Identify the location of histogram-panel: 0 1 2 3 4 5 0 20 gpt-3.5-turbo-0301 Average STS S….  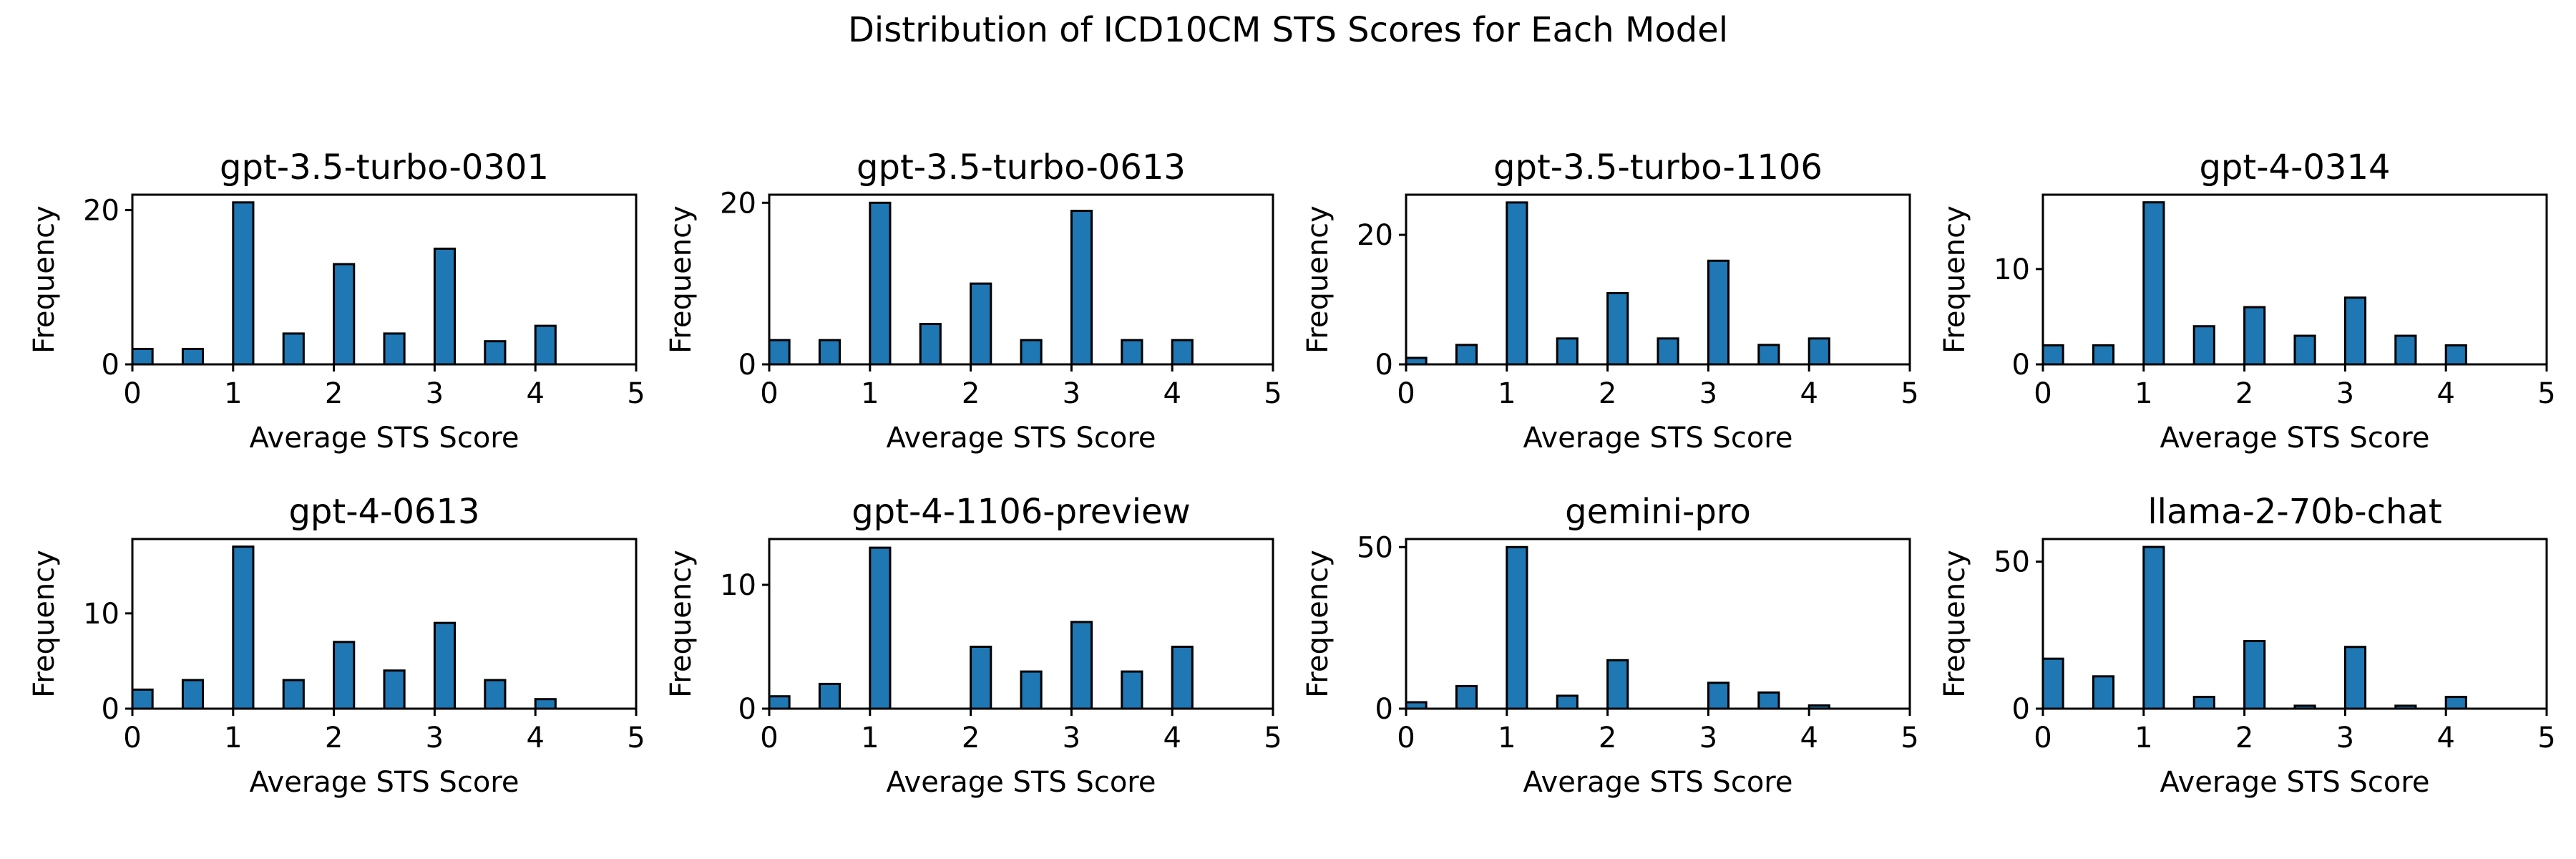
(336, 301).